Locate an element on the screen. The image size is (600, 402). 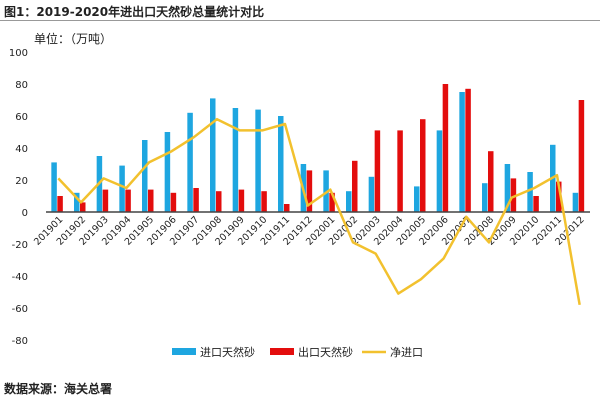
unit-label: 单位：（万吨） is located at coordinates (73, 39).